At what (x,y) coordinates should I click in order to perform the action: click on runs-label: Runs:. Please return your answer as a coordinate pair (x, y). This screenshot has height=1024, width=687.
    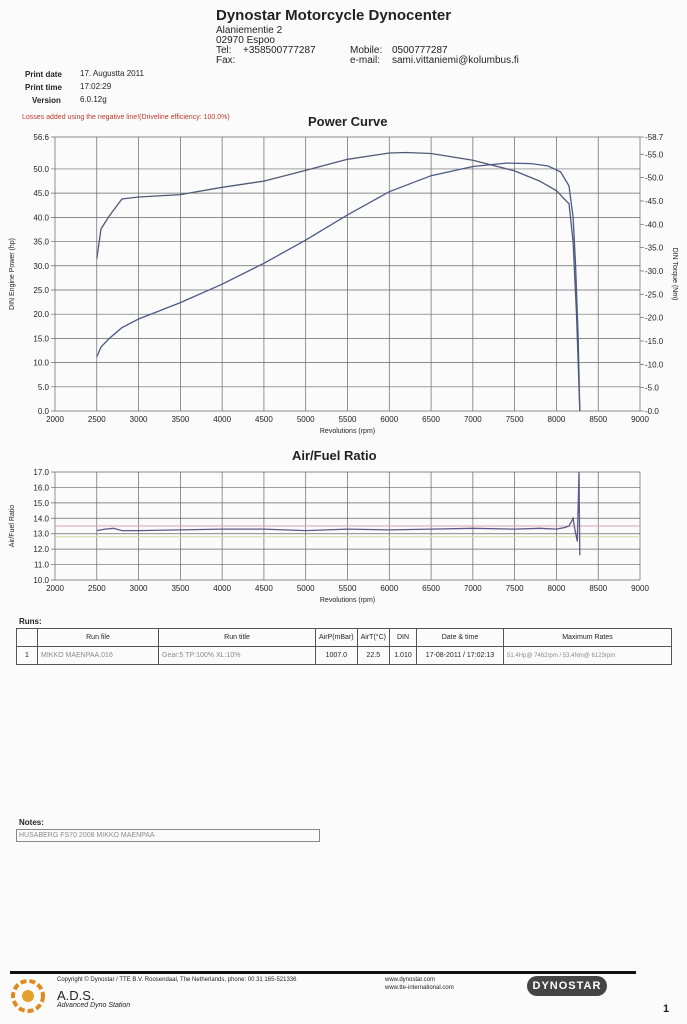
    Looking at the image, I should click on (30, 621).